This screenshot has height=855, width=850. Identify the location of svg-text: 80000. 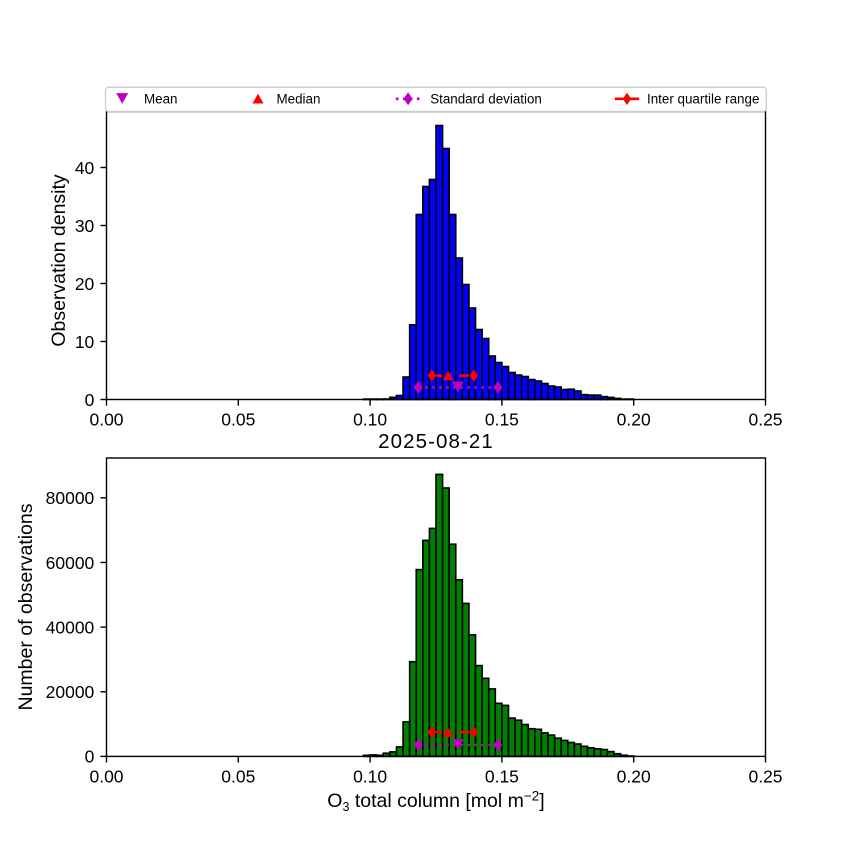
(70, 498).